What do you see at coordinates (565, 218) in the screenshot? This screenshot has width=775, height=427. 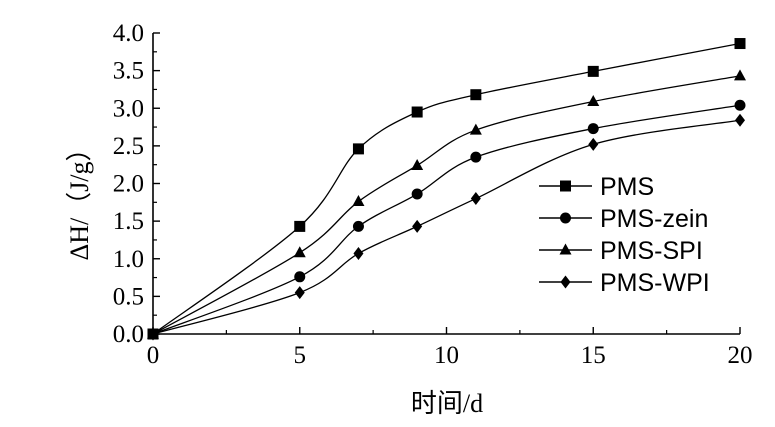 I see `legend-marker-pms-zein` at bounding box center [565, 218].